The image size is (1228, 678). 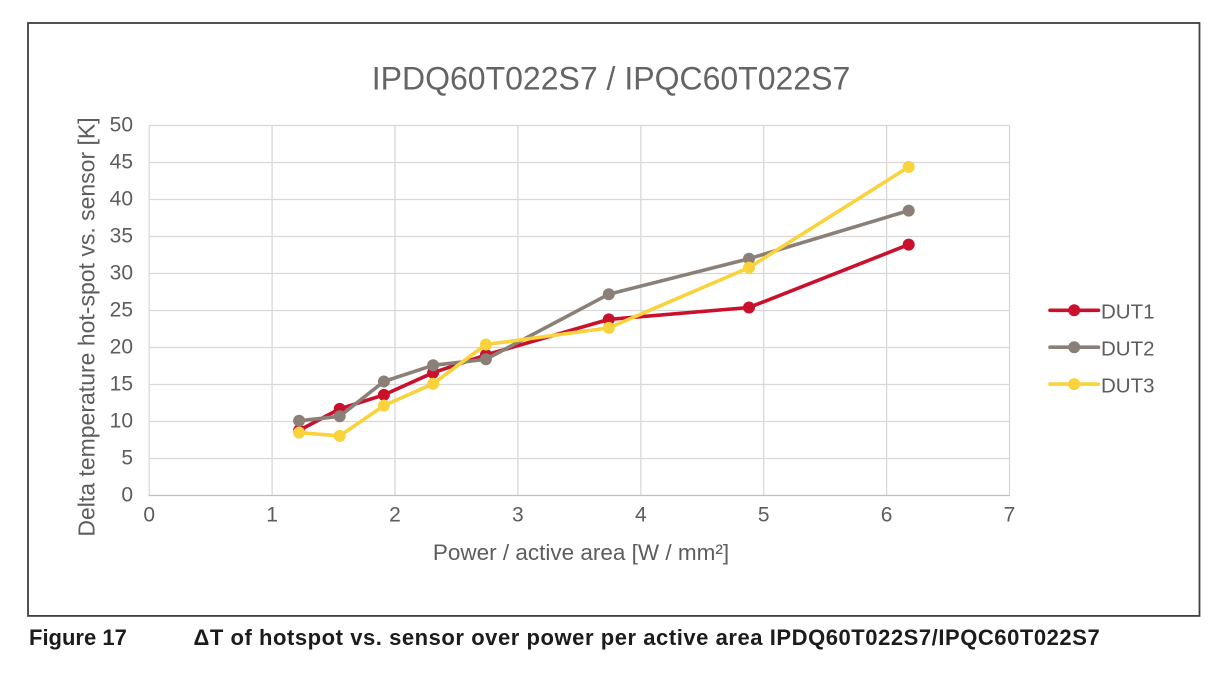 What do you see at coordinates (581, 552) in the screenshot?
I see `svg-text: Power / active area [W / mm²]` at bounding box center [581, 552].